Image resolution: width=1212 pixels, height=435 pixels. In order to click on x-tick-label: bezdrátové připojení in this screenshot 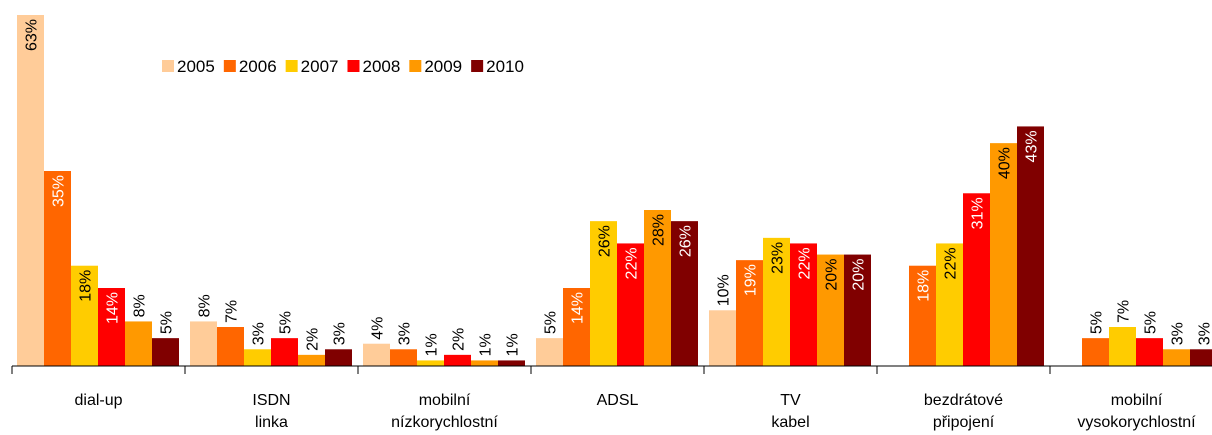, I will do `click(963, 411)`.